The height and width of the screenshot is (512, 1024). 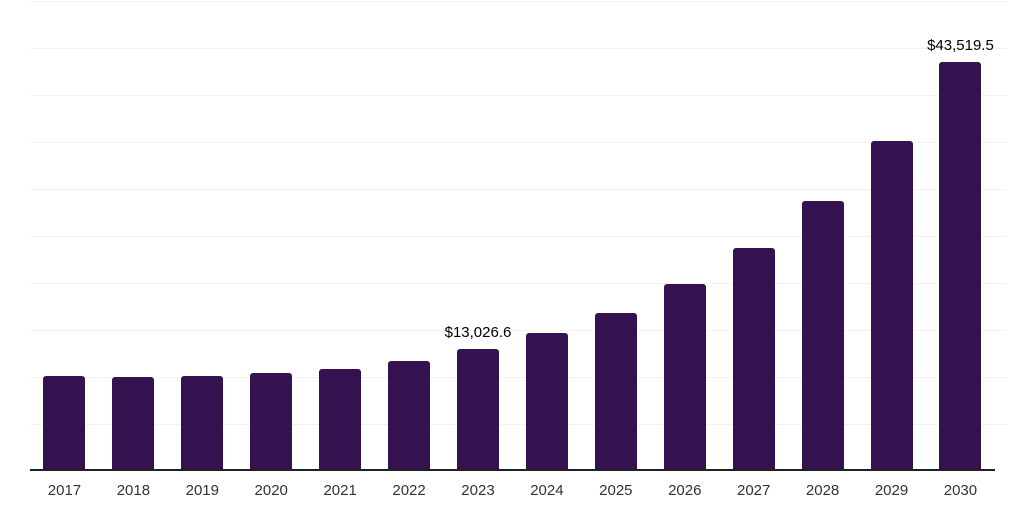 I want to click on bar-2018, so click(x=133, y=424).